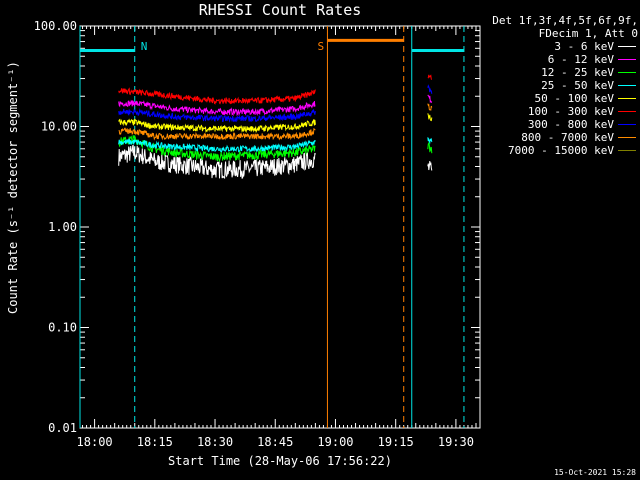 The width and height of the screenshot is (640, 480). I want to click on legend-entry: 7000 - 15000 keV, so click(560, 150).